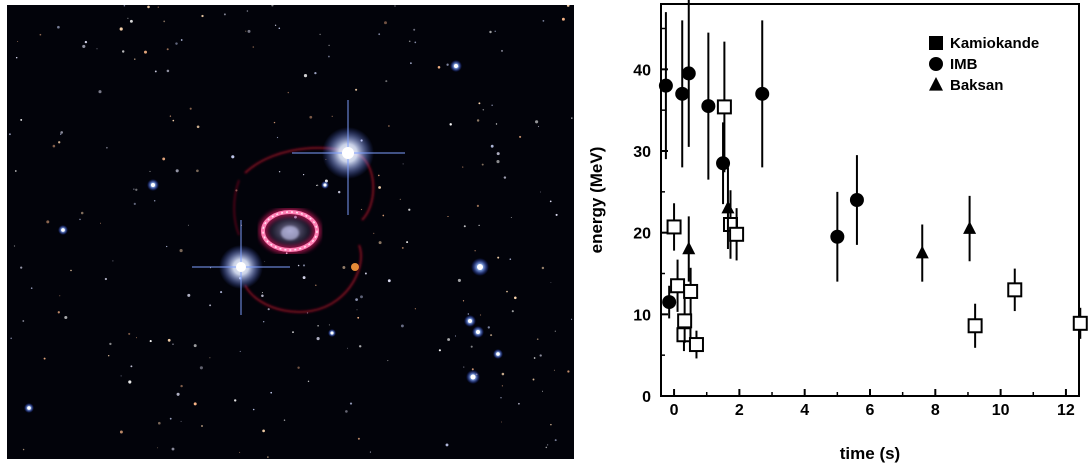 This screenshot has height=465, width=1088. Describe the element at coordinates (994, 43) in the screenshot. I see `legend-label-kamiokande: Kamiokande` at that location.